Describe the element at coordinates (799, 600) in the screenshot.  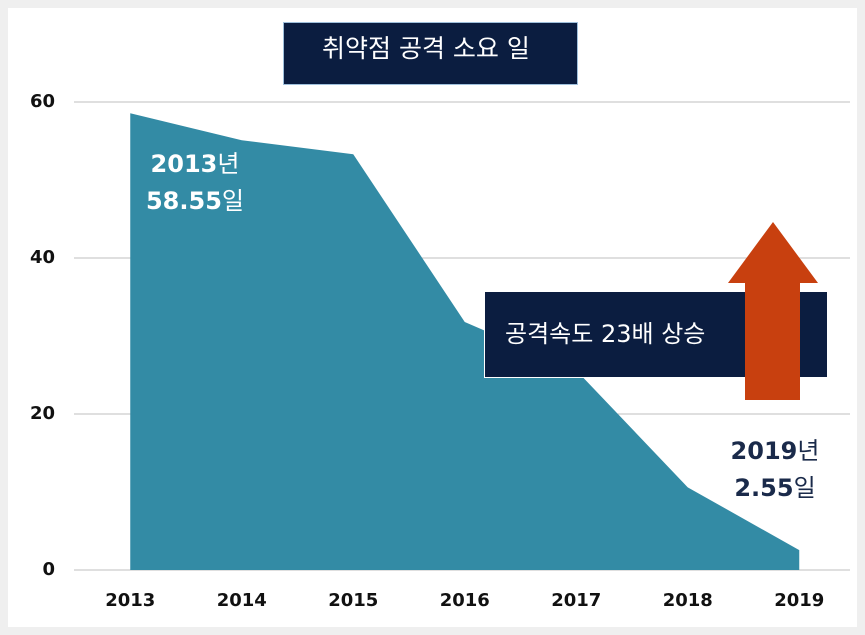
I see `x-tick-label: 2019` at that location.